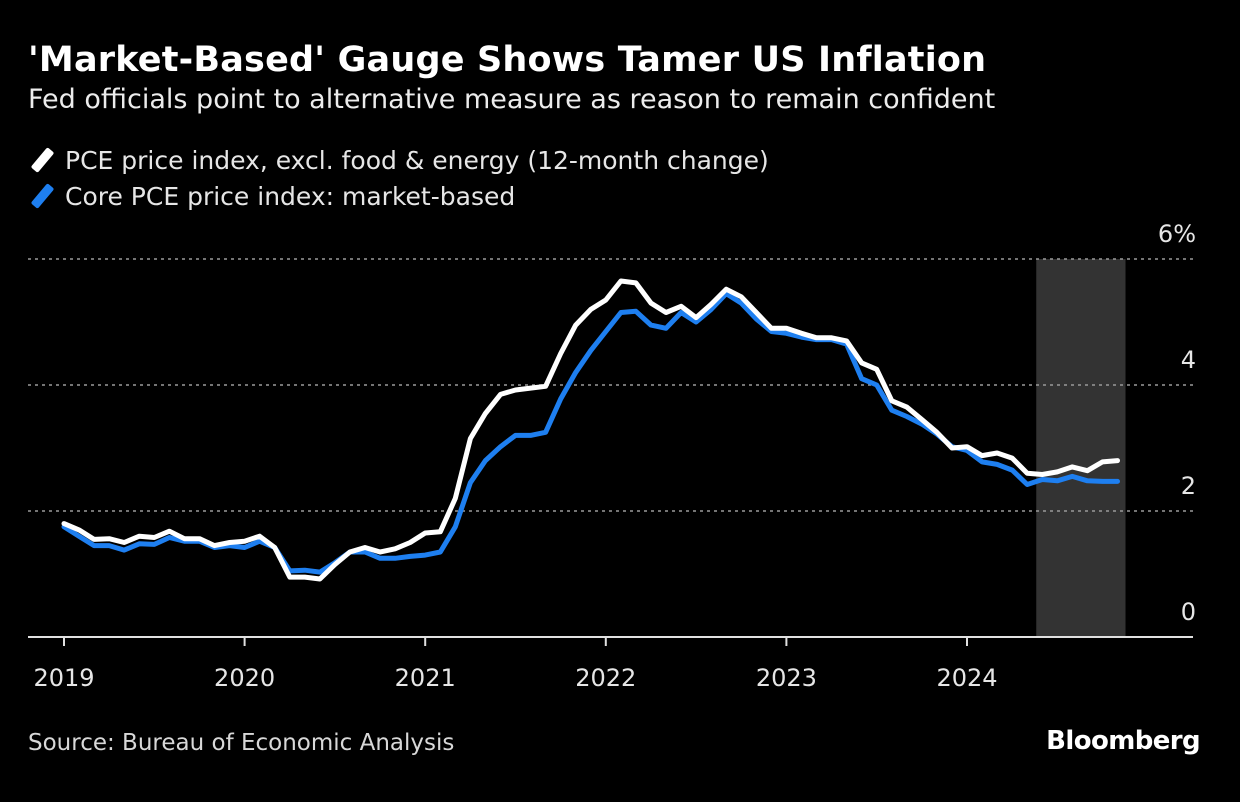 This screenshot has width=1240, height=802. What do you see at coordinates (1177, 234) in the screenshot?
I see `y-tick-label-6: 6%` at bounding box center [1177, 234].